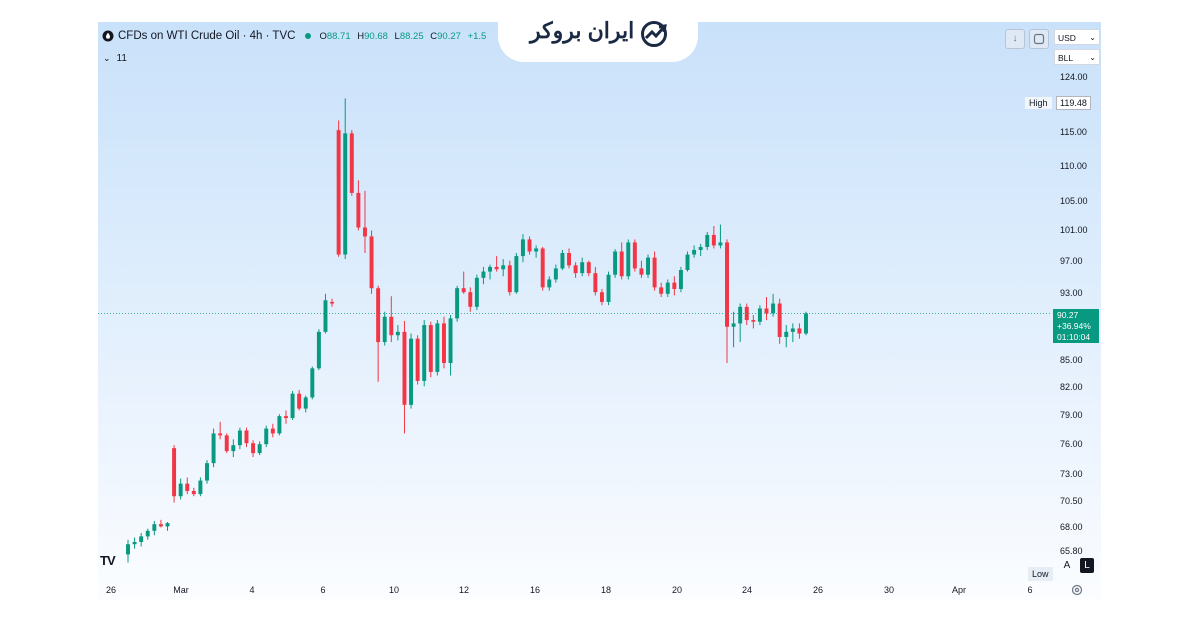 Image resolution: width=1200 pixels, height=628 pixels. Describe the element at coordinates (1039, 39) in the screenshot. I see `fullscreen-button` at that location.